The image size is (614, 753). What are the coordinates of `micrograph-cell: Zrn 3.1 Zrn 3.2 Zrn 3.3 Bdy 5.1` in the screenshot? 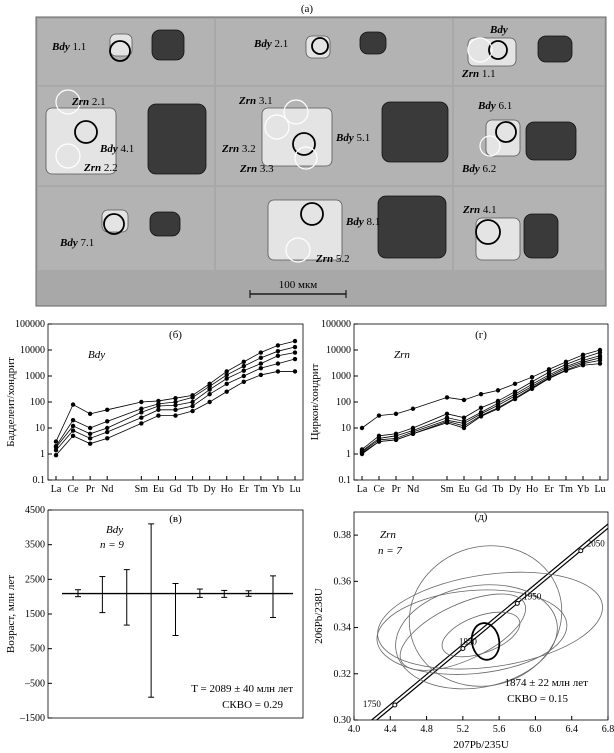 It's located at (334, 136).